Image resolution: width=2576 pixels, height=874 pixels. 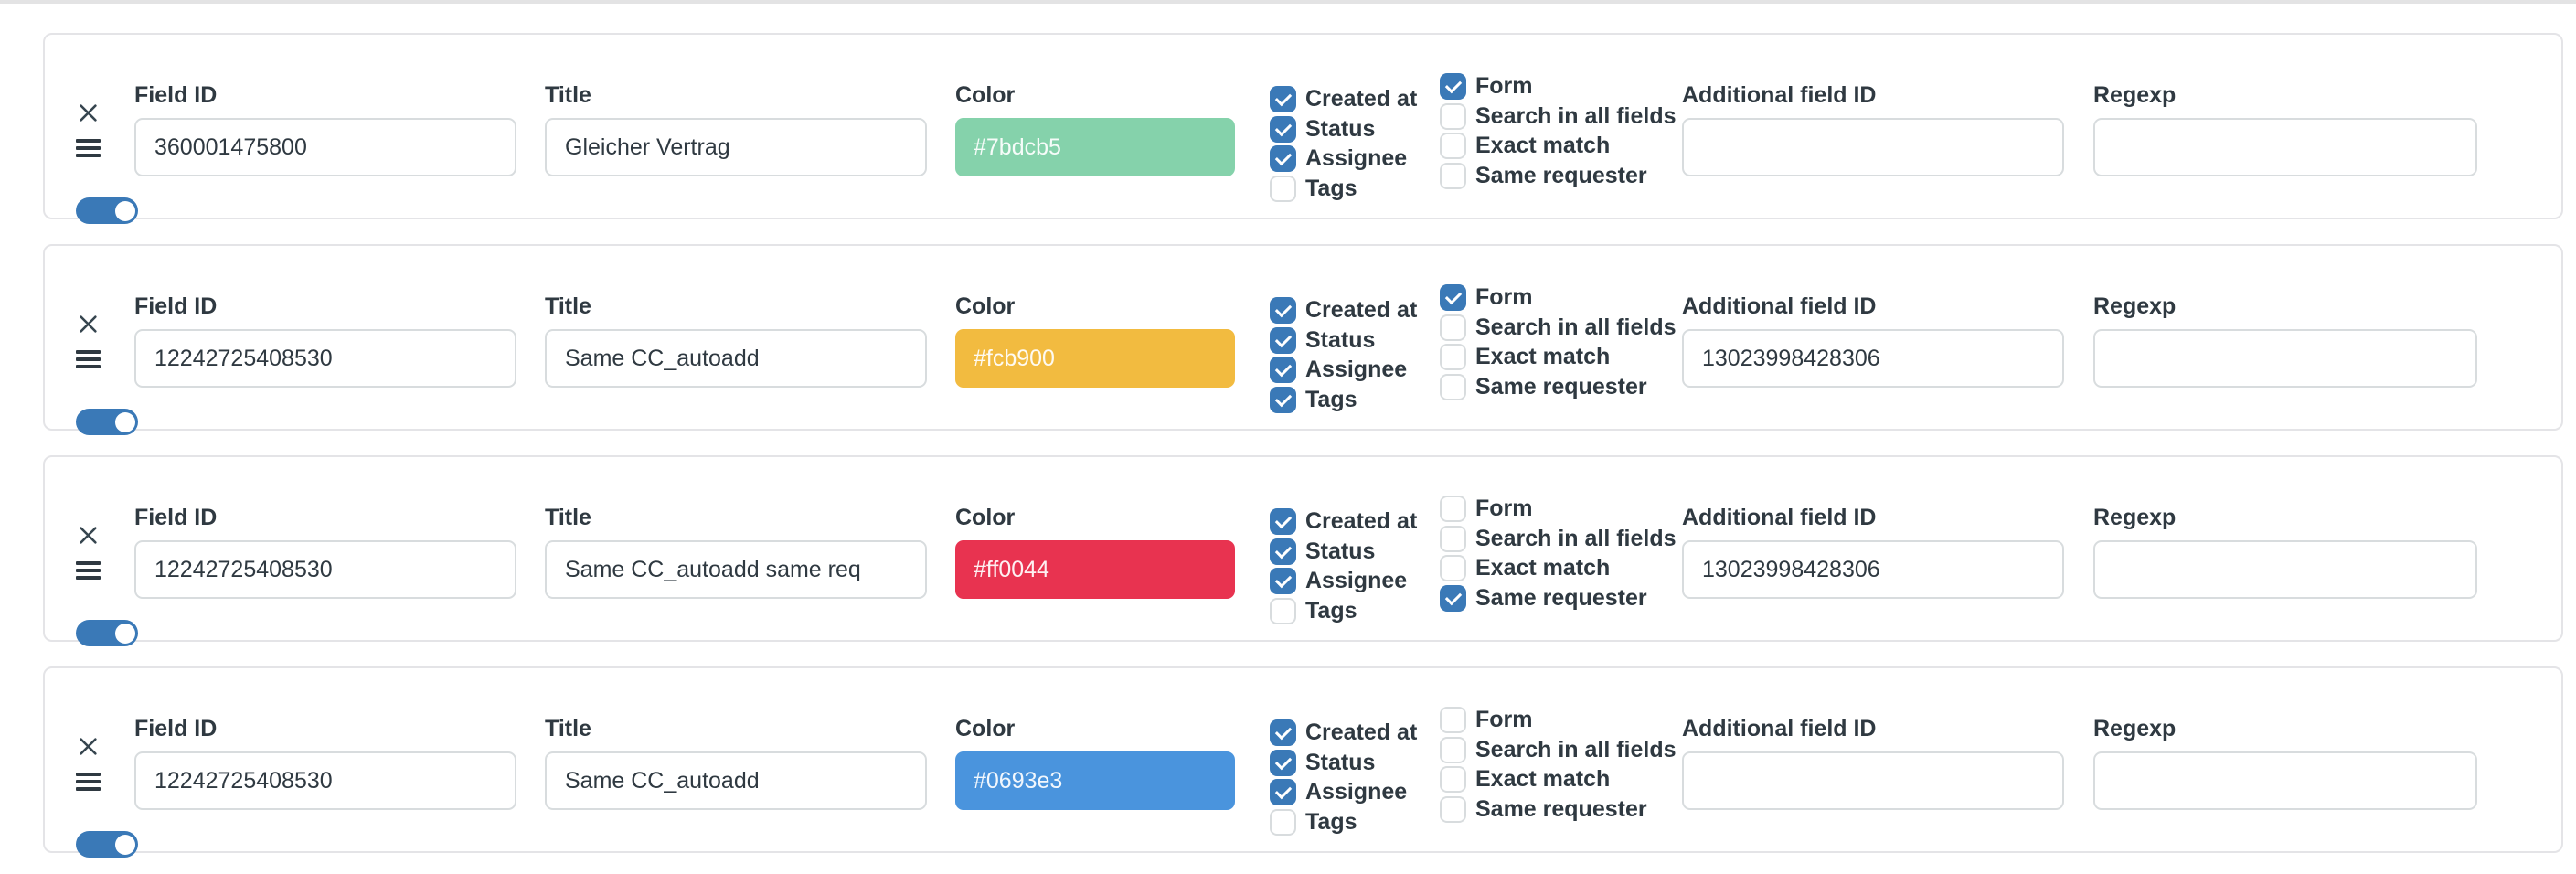 I want to click on rule-actions, so click(x=92, y=96).